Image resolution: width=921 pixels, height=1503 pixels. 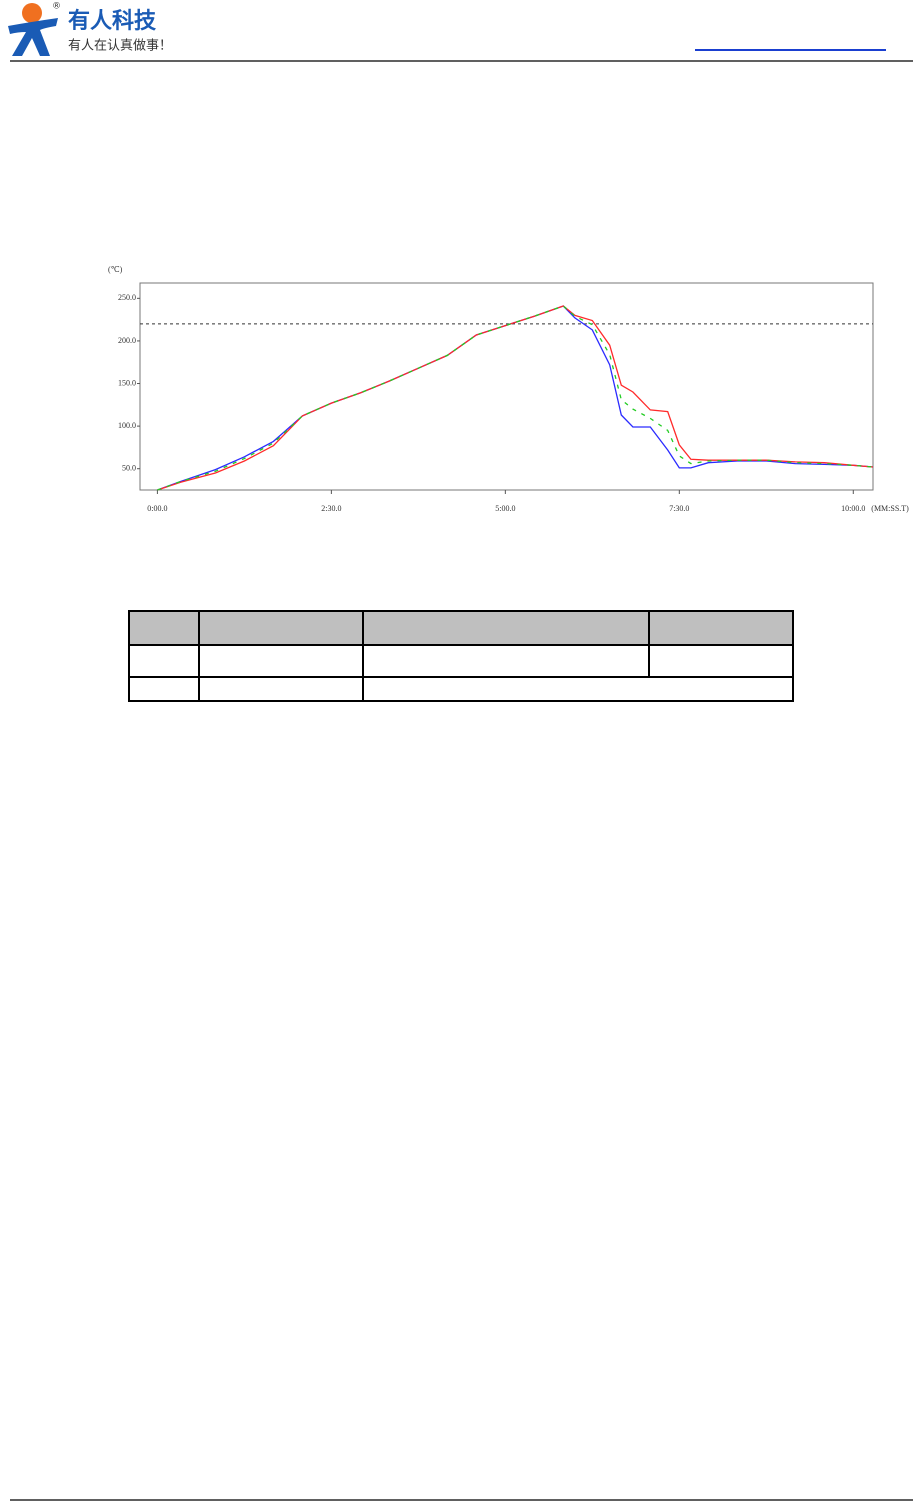 What do you see at coordinates (157, 508) in the screenshot?
I see `x-tick-label: 0:00.0` at bounding box center [157, 508].